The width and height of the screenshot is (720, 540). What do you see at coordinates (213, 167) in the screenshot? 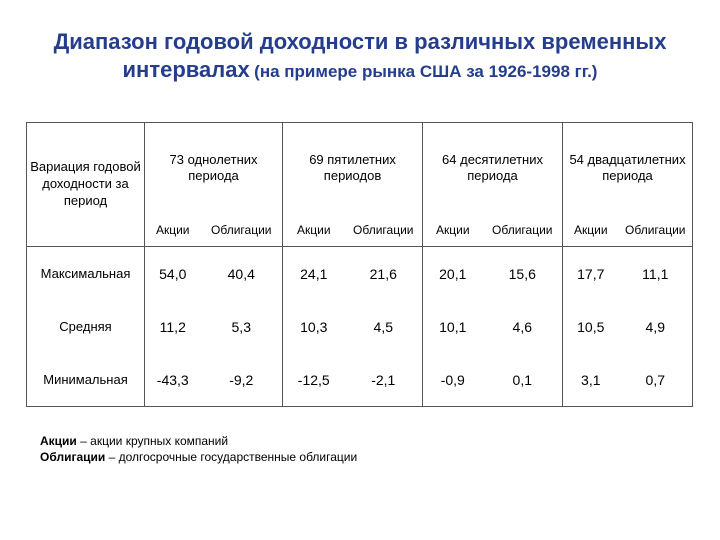
I see `group-header-1: 73 однолетних периода` at bounding box center [213, 167].